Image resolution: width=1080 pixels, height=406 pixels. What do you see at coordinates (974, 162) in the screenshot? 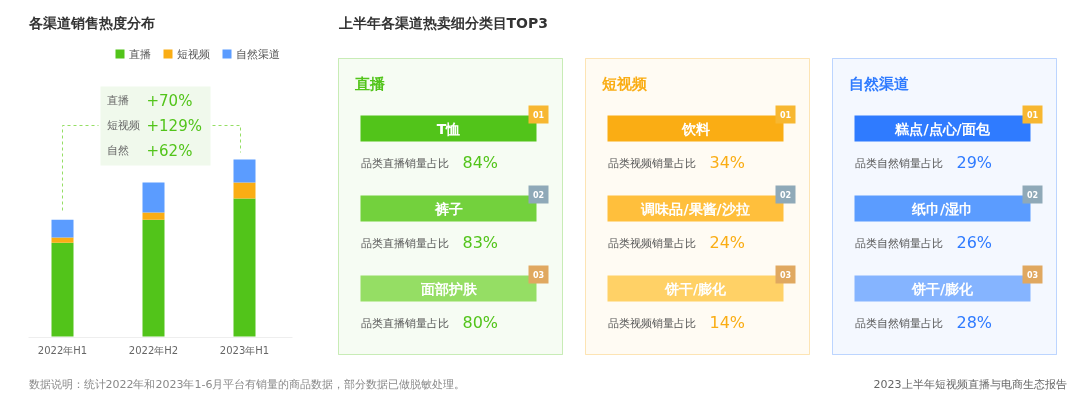
I see `text: 29%` at bounding box center [974, 162].